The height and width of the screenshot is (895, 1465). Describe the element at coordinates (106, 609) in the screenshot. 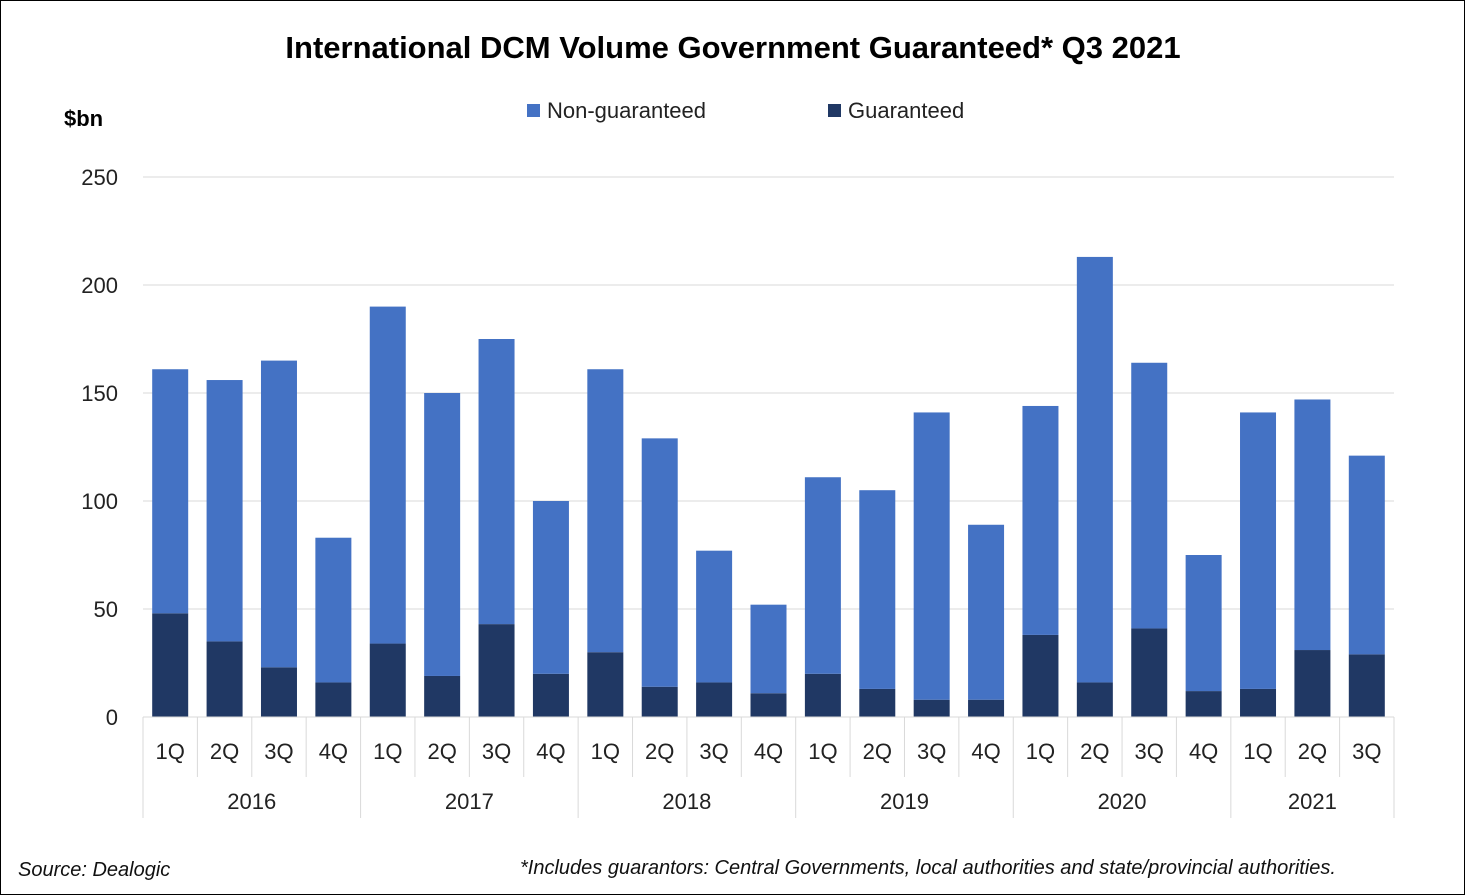

I see `y-tick-label: 50` at that location.